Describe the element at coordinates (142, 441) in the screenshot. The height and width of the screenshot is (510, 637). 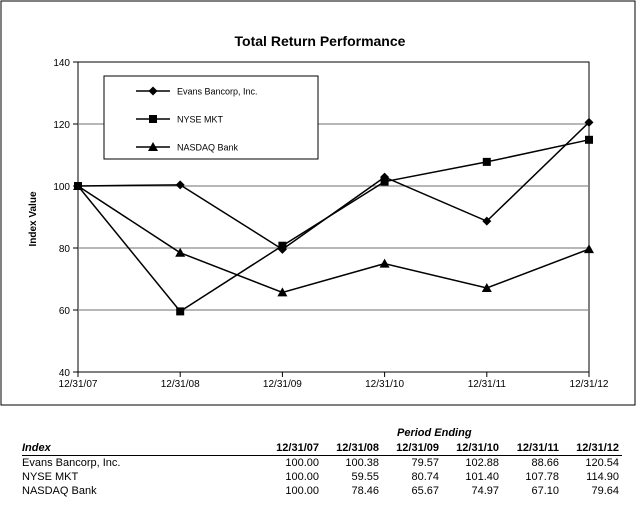
I see `index-header: Index` at that location.